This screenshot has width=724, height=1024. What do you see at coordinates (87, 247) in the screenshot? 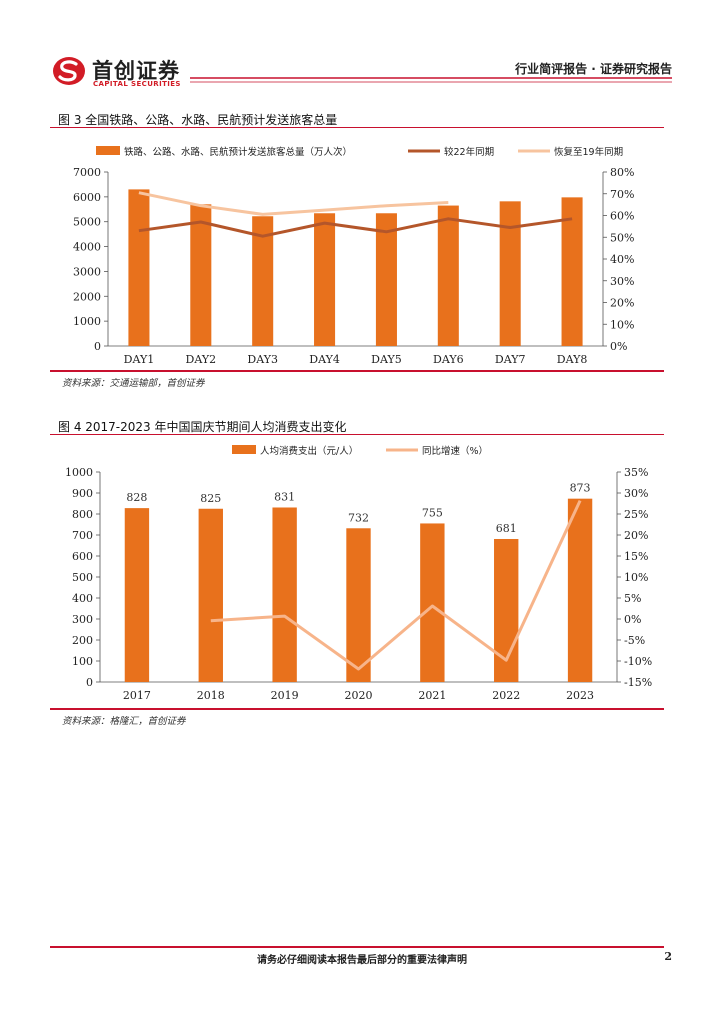
I see `fig3-left-tick-label: 4000` at bounding box center [87, 247].